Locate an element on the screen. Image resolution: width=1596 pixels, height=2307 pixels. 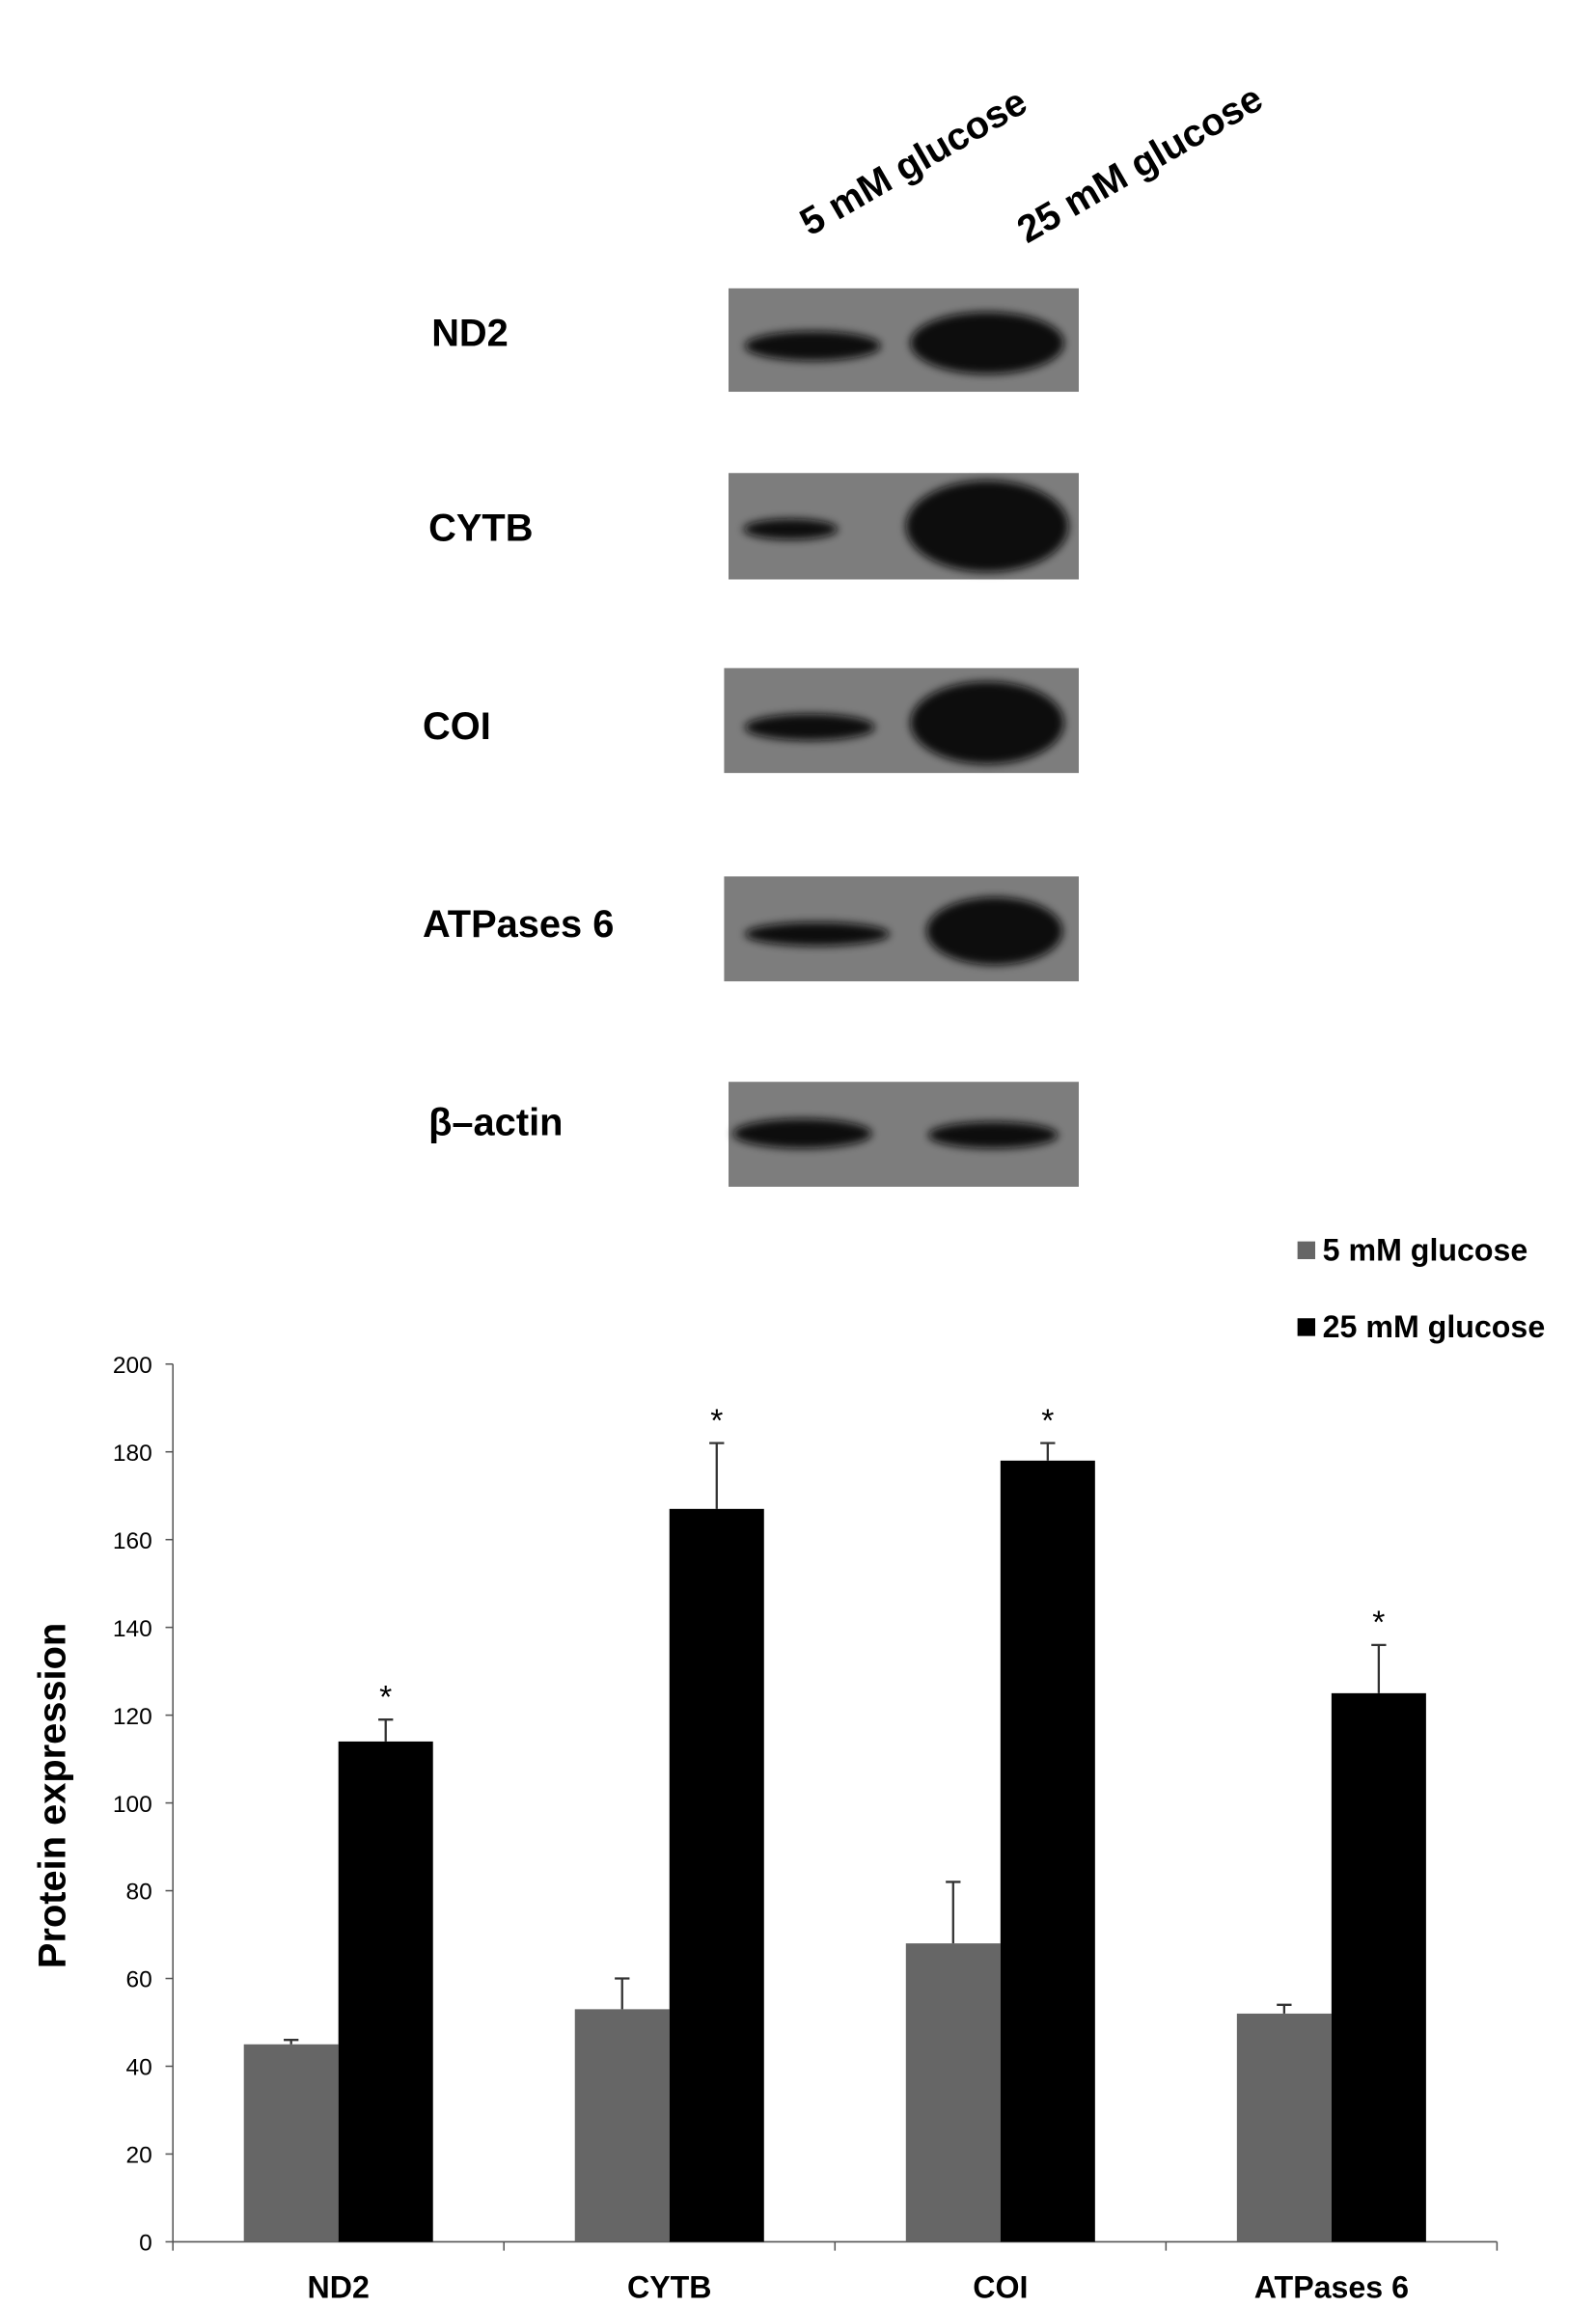
y-tick-label: 40 is located at coordinates (138, 2068).